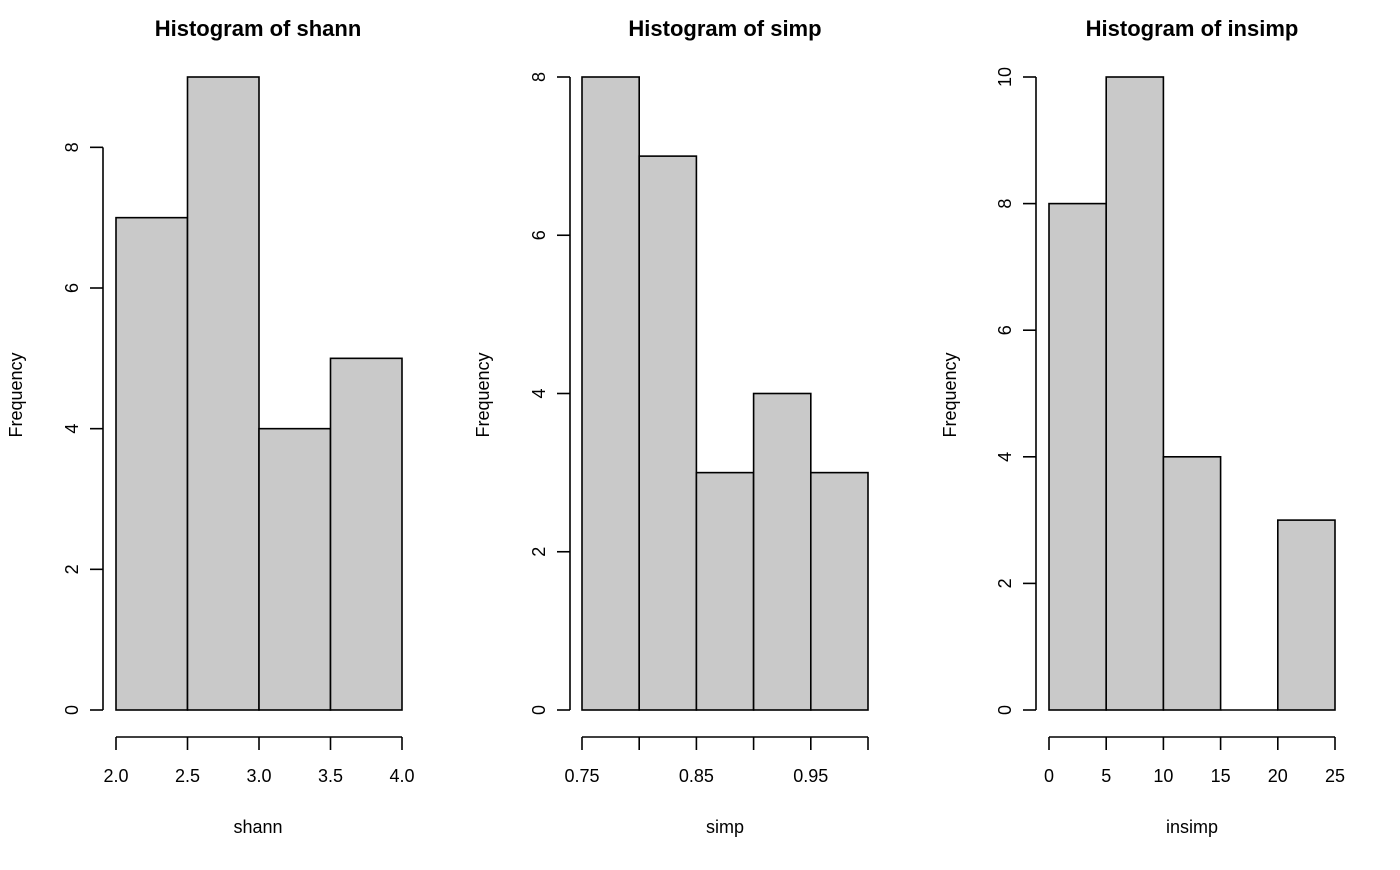  What do you see at coordinates (696, 776) in the screenshot?
I see `x-tick-label: 0.85` at bounding box center [696, 776].